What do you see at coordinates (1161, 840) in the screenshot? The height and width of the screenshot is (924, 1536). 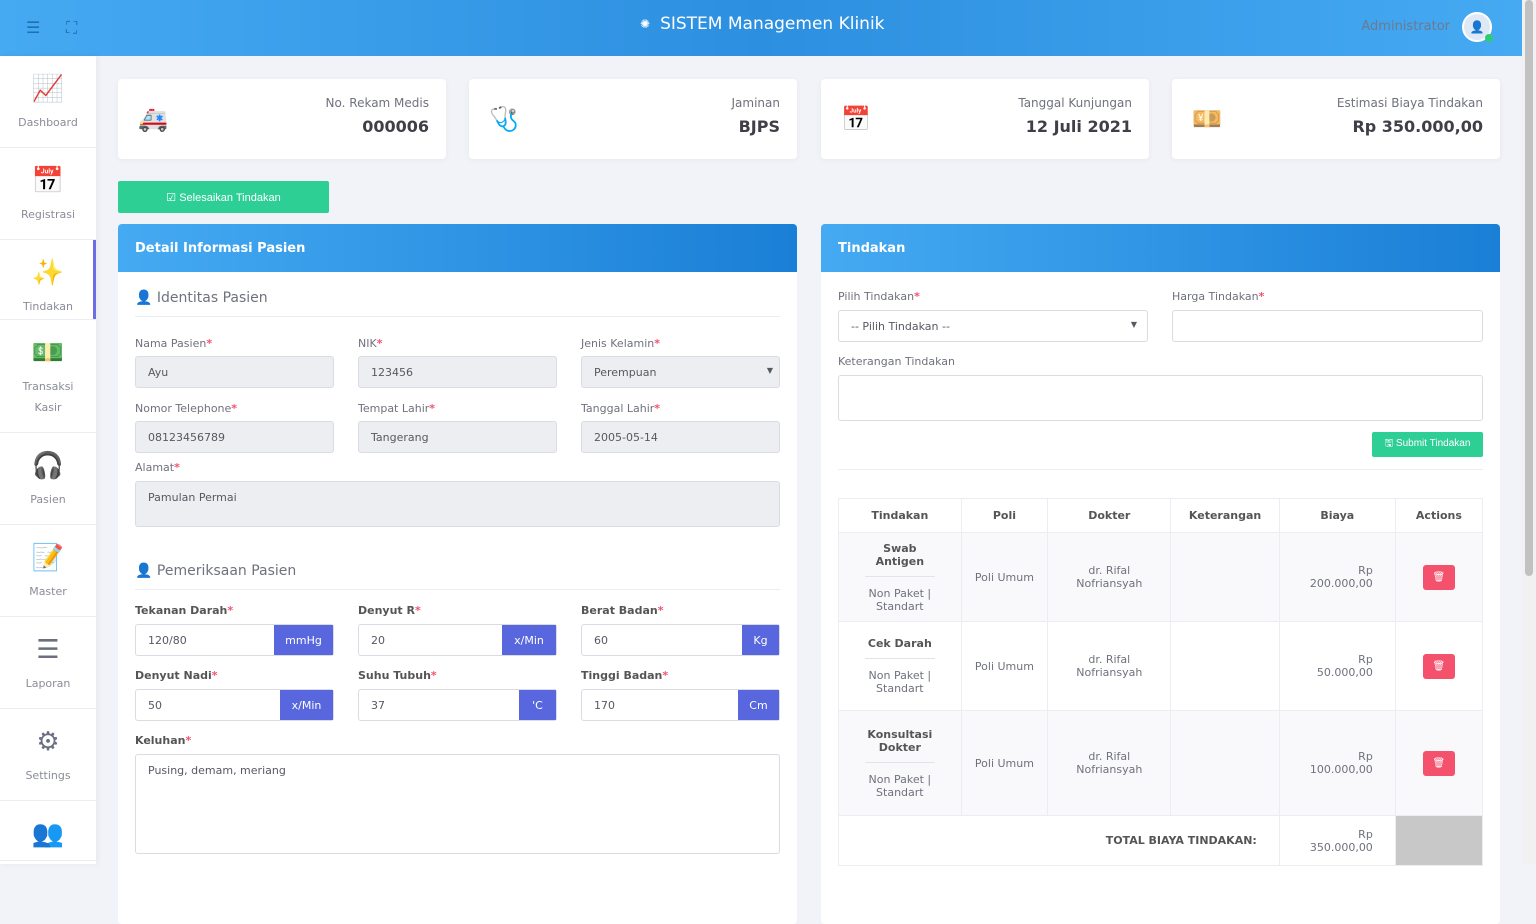 I see `total-row: TOTAL BIAYA TINDAKAN: Rp 350.000,00` at bounding box center [1161, 840].